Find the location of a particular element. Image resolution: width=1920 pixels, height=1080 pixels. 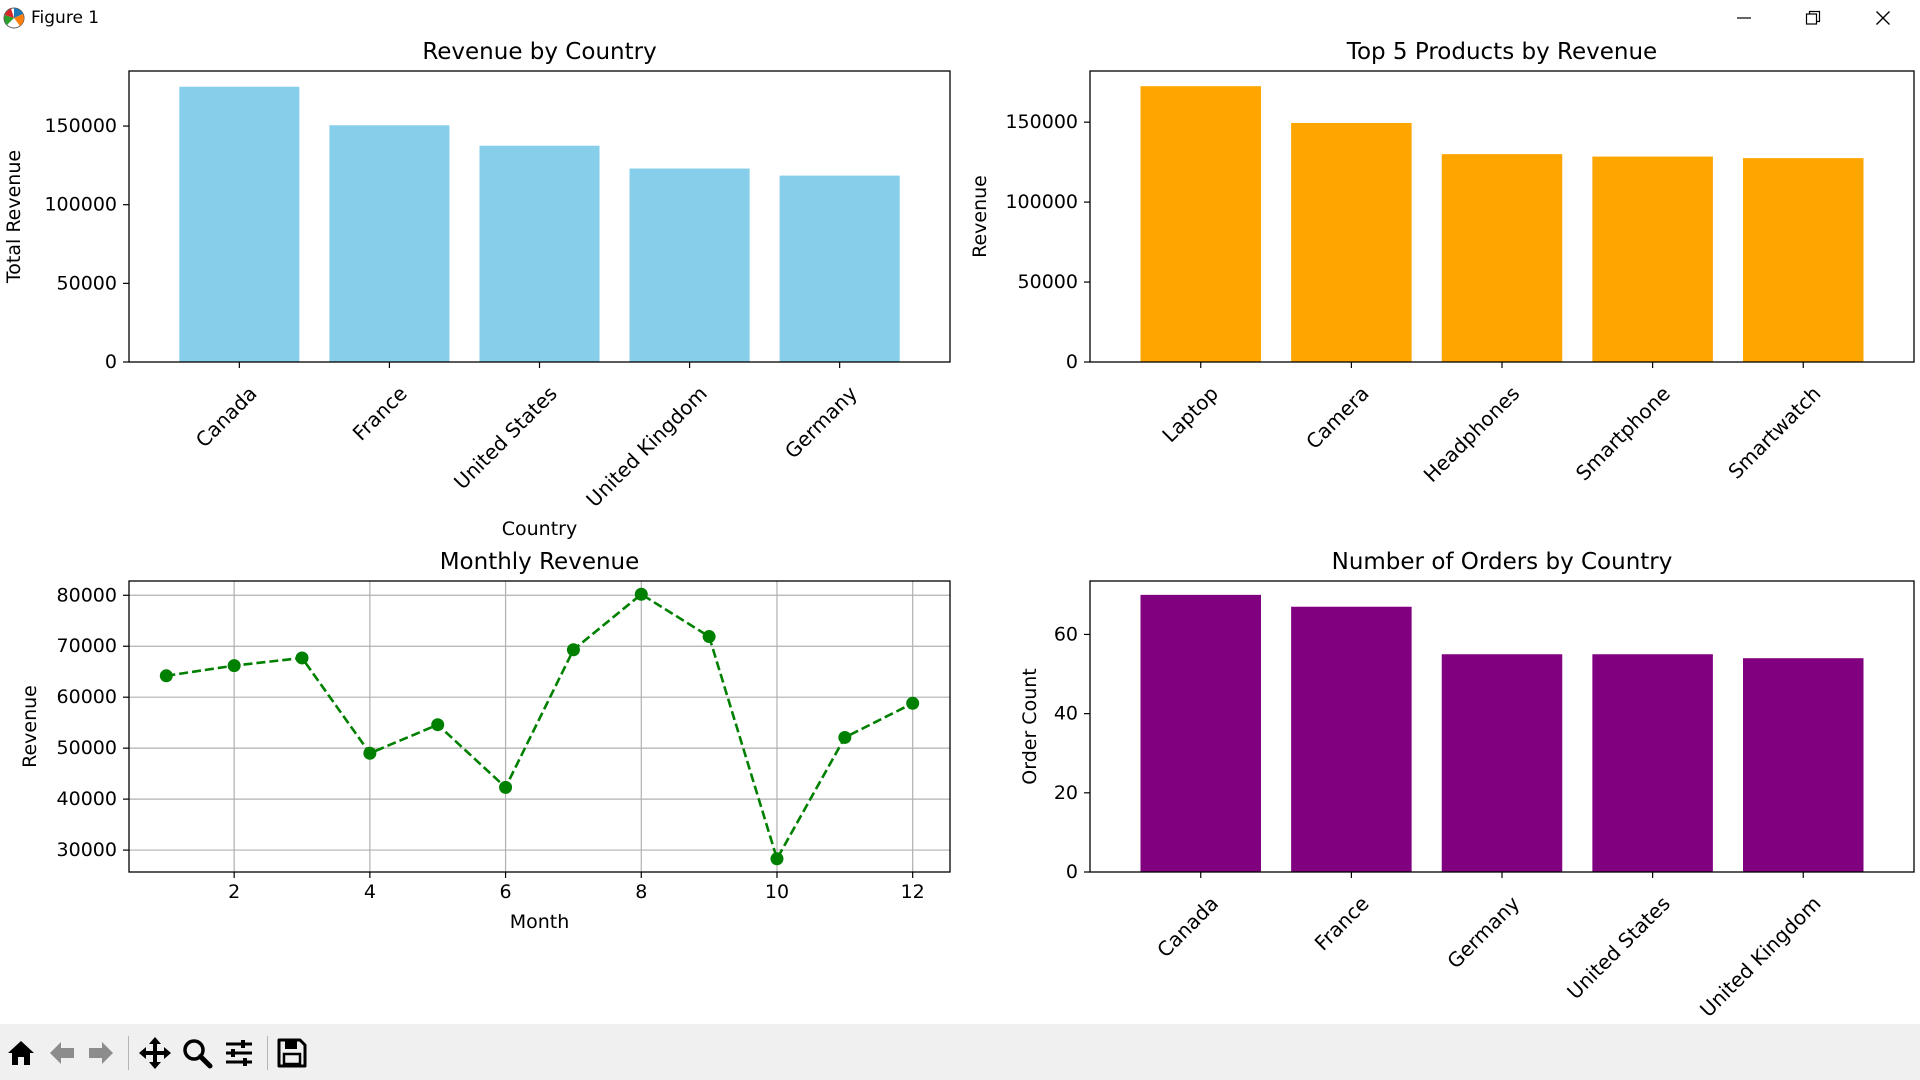

y-tick-label: 40000 is located at coordinates (87, 799).